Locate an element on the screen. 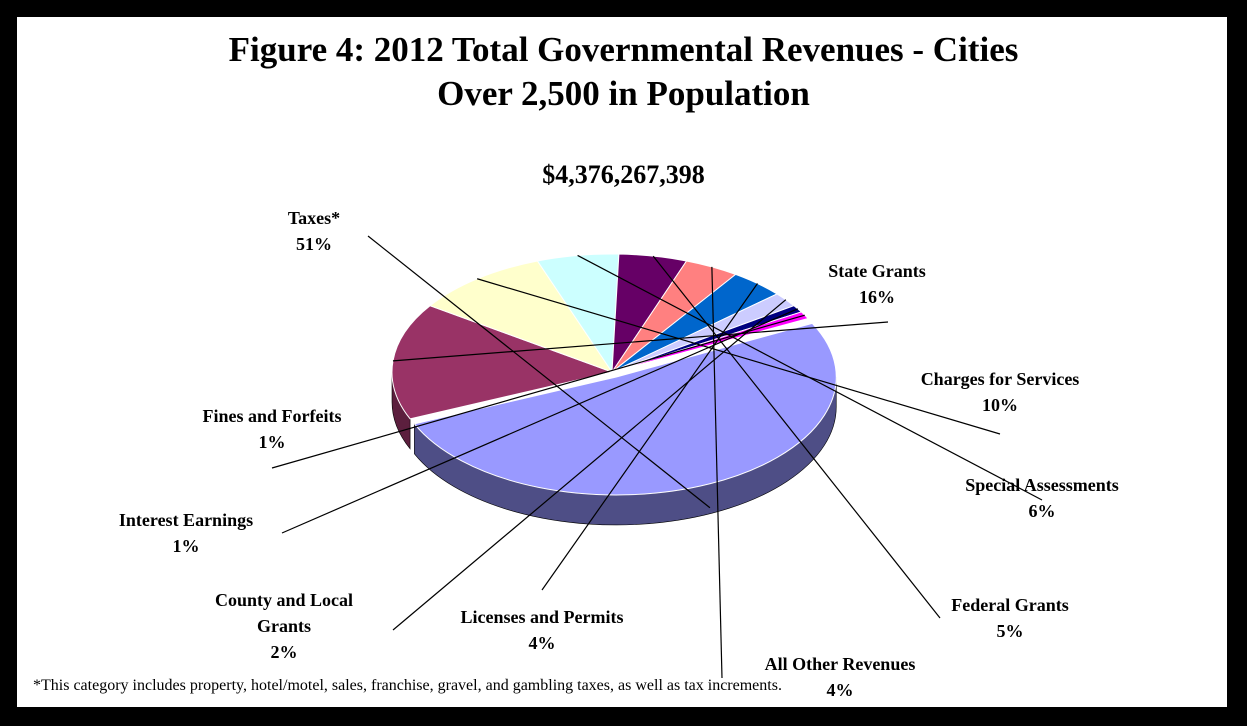 The height and width of the screenshot is (726, 1247). total-revenue: $4,376,267,398 is located at coordinates (623, 174).